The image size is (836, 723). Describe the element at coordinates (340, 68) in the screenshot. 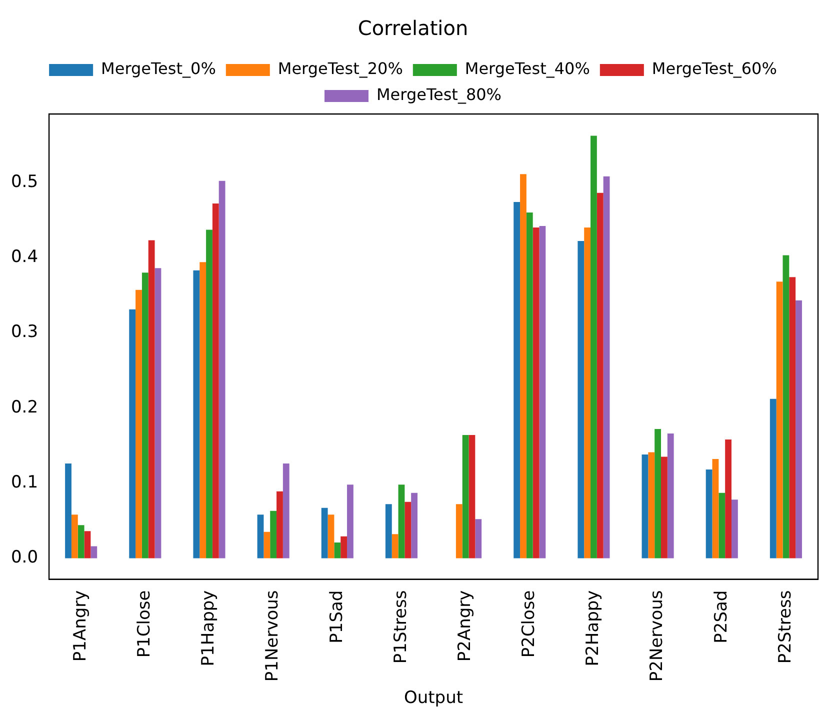

I see `legend-label: MergeTest_20%` at that location.